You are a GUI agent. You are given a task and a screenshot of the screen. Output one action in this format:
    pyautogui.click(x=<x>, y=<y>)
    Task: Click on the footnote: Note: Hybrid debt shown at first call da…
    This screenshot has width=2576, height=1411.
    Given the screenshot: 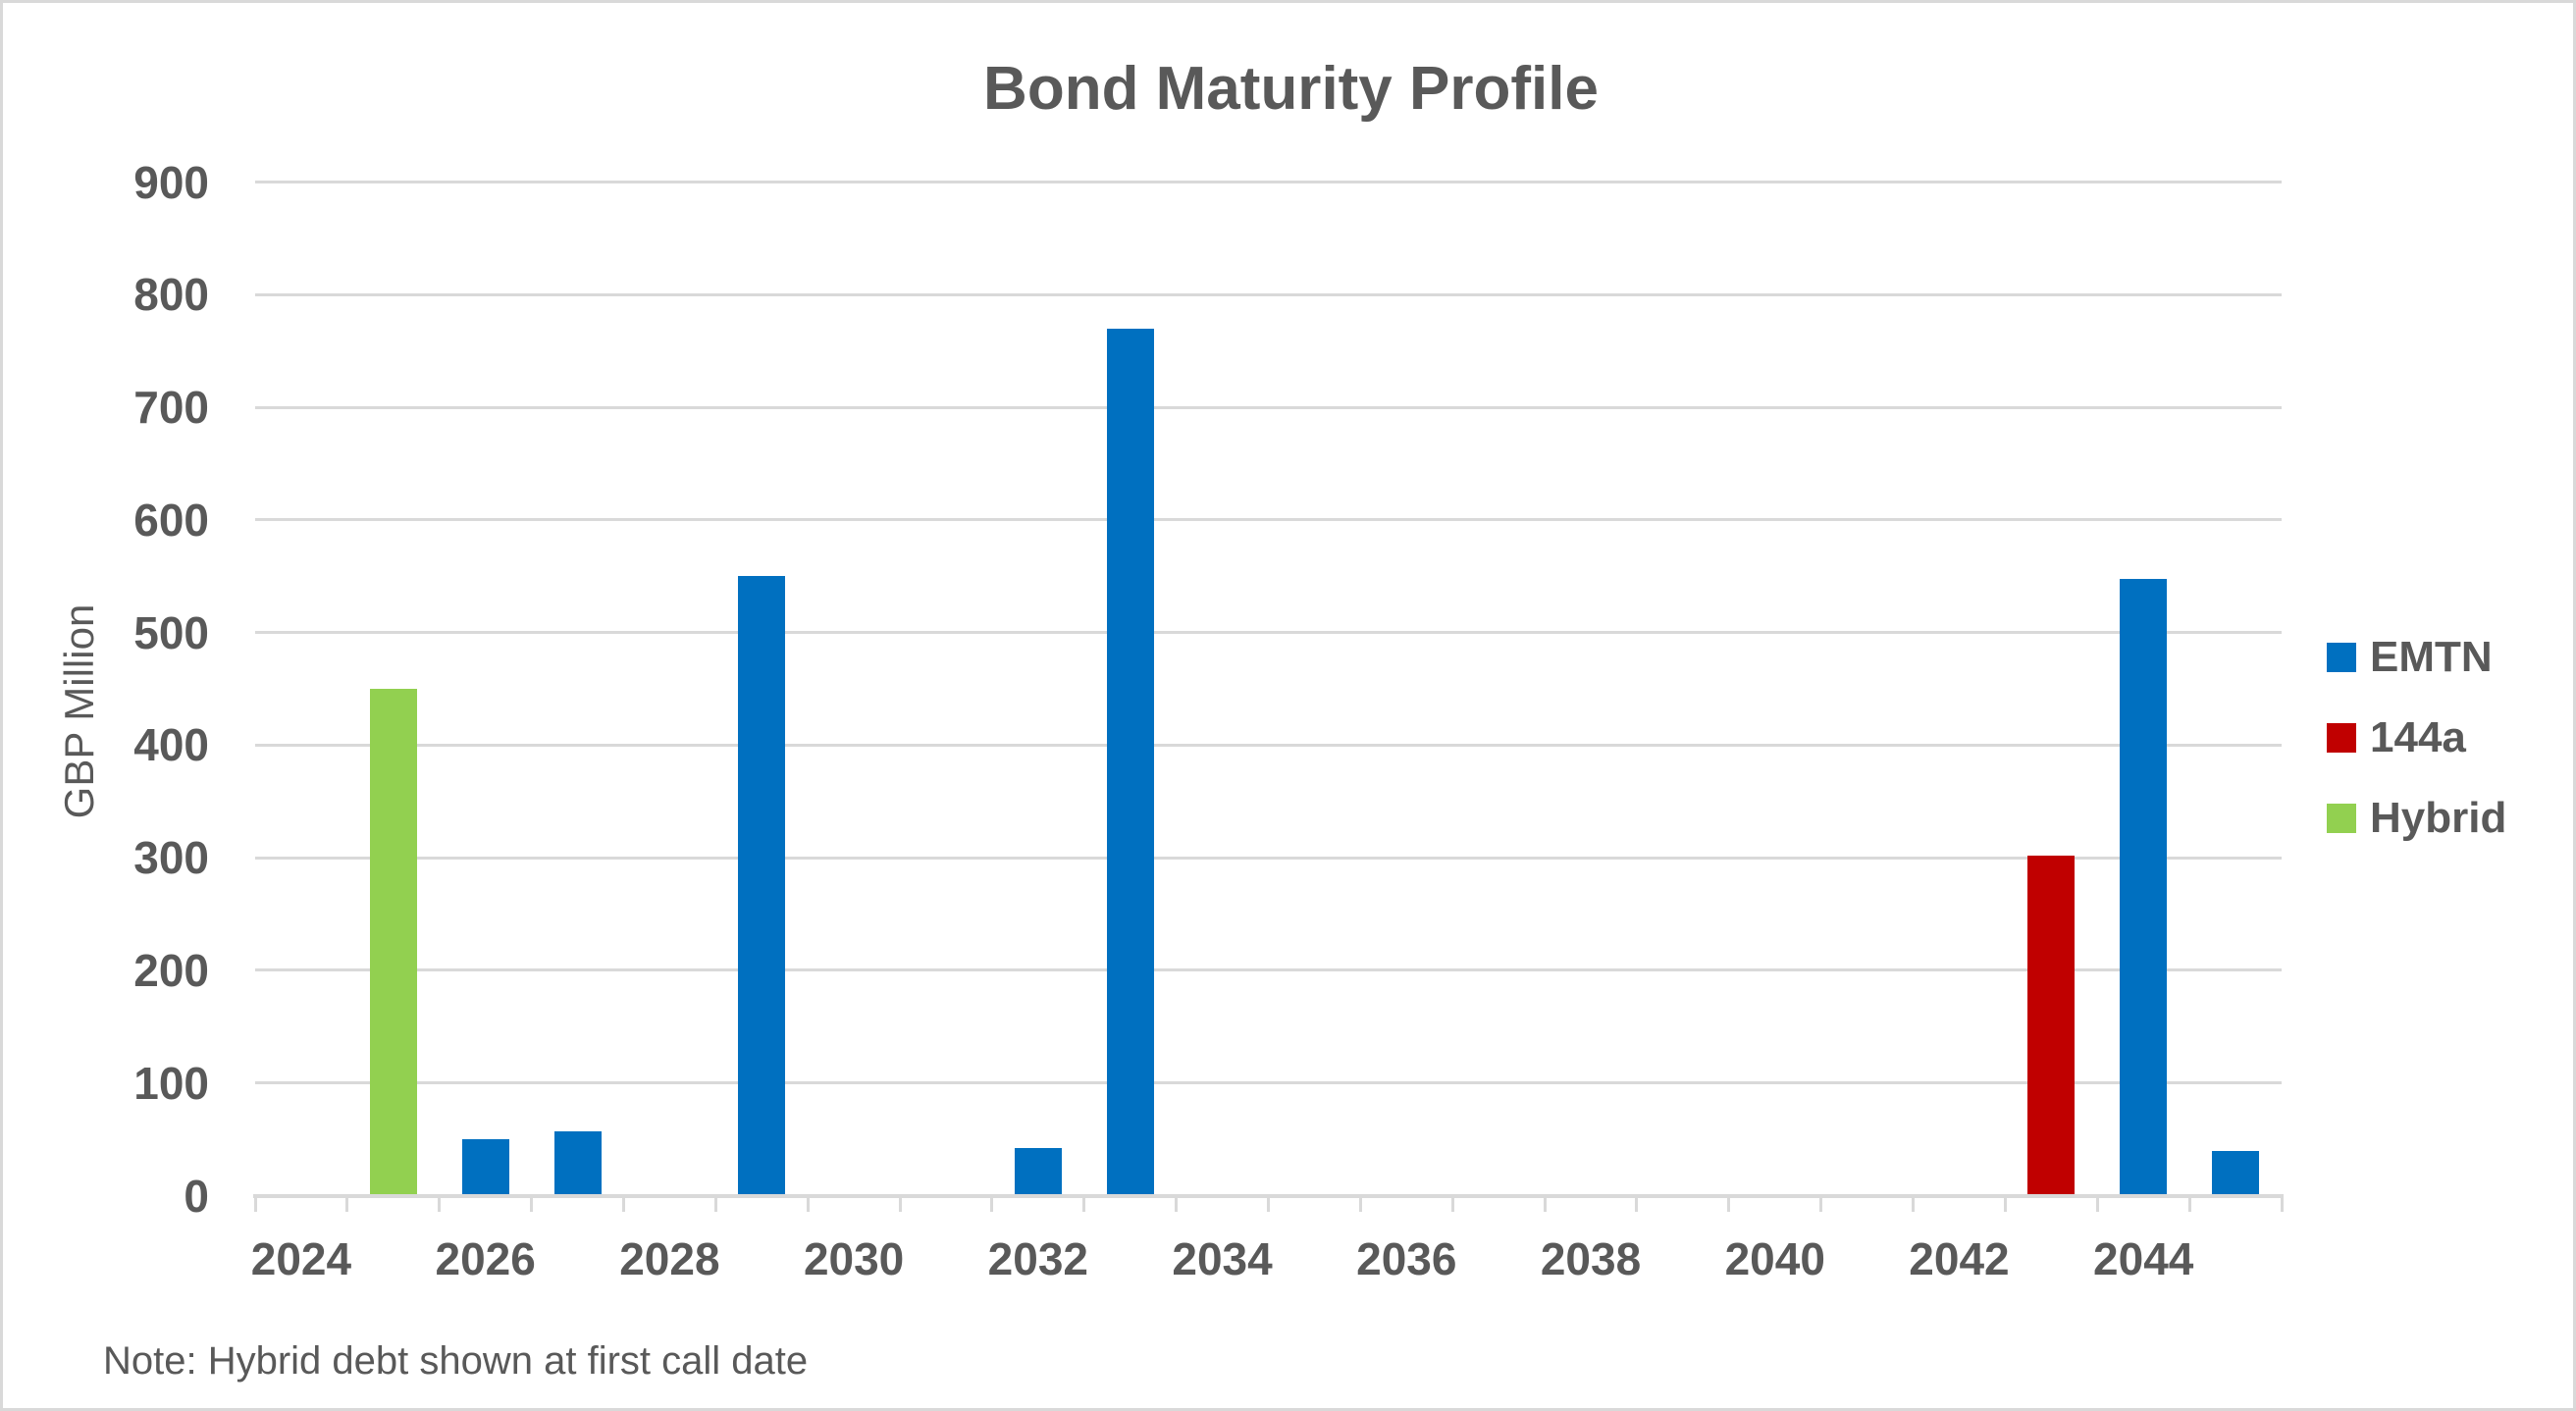 What is the action you would take?
    pyautogui.click(x=456, y=1361)
    